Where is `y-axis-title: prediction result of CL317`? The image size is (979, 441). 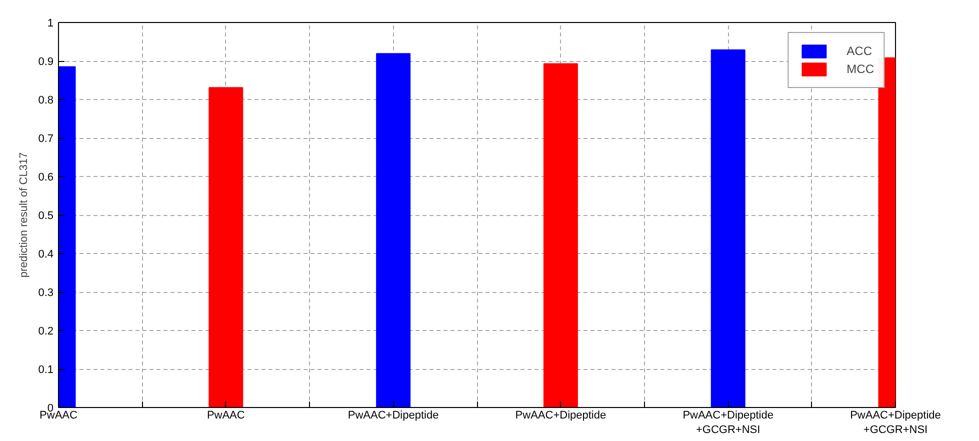 y-axis-title: prediction result of CL317 is located at coordinates (24, 215).